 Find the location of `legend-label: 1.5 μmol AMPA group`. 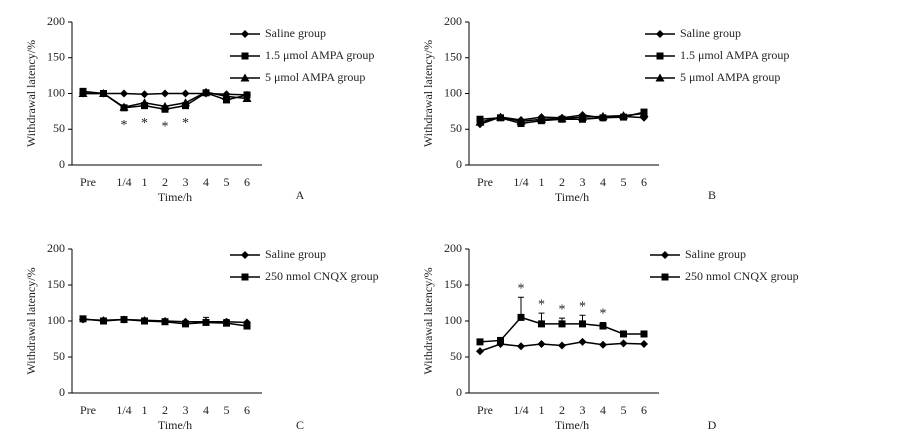

legend-label: 1.5 μmol AMPA group is located at coordinates (319, 55).